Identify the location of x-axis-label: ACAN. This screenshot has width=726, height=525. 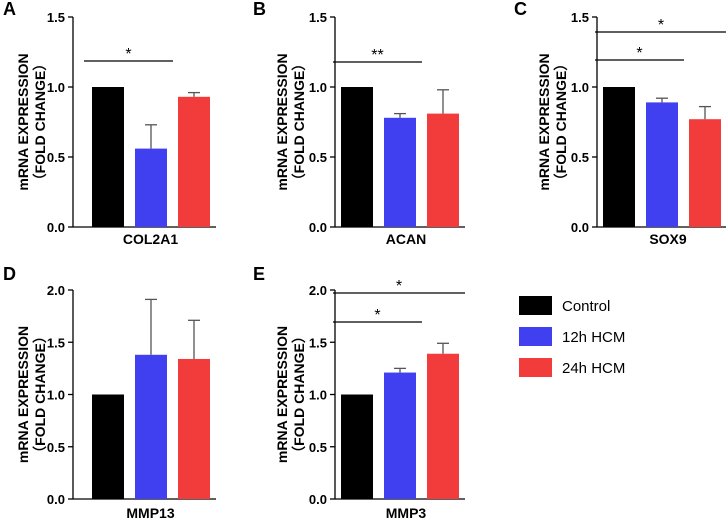
(406, 239).